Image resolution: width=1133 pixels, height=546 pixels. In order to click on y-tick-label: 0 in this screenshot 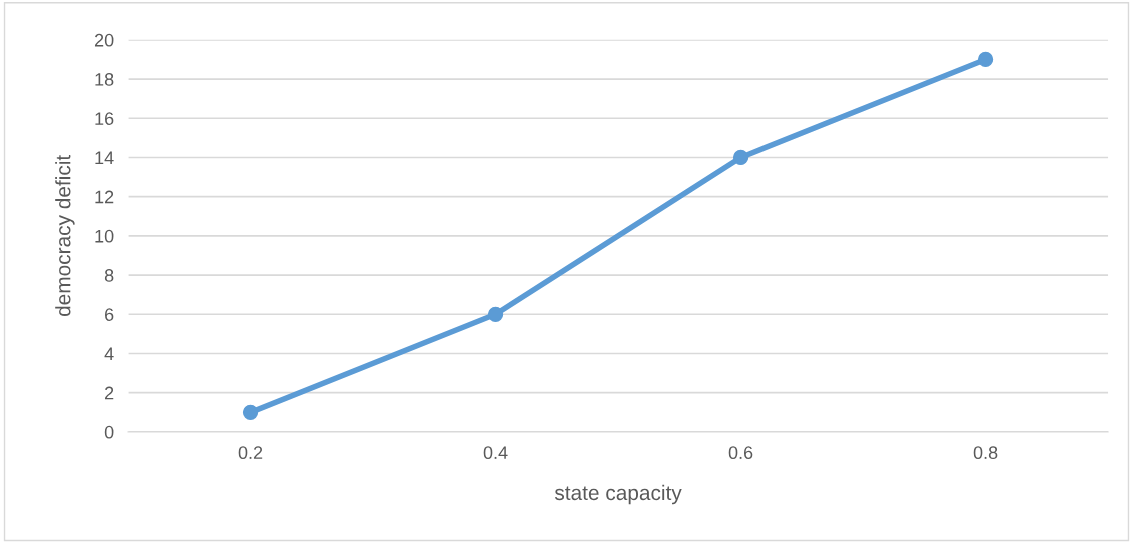, I will do `click(109, 432)`.